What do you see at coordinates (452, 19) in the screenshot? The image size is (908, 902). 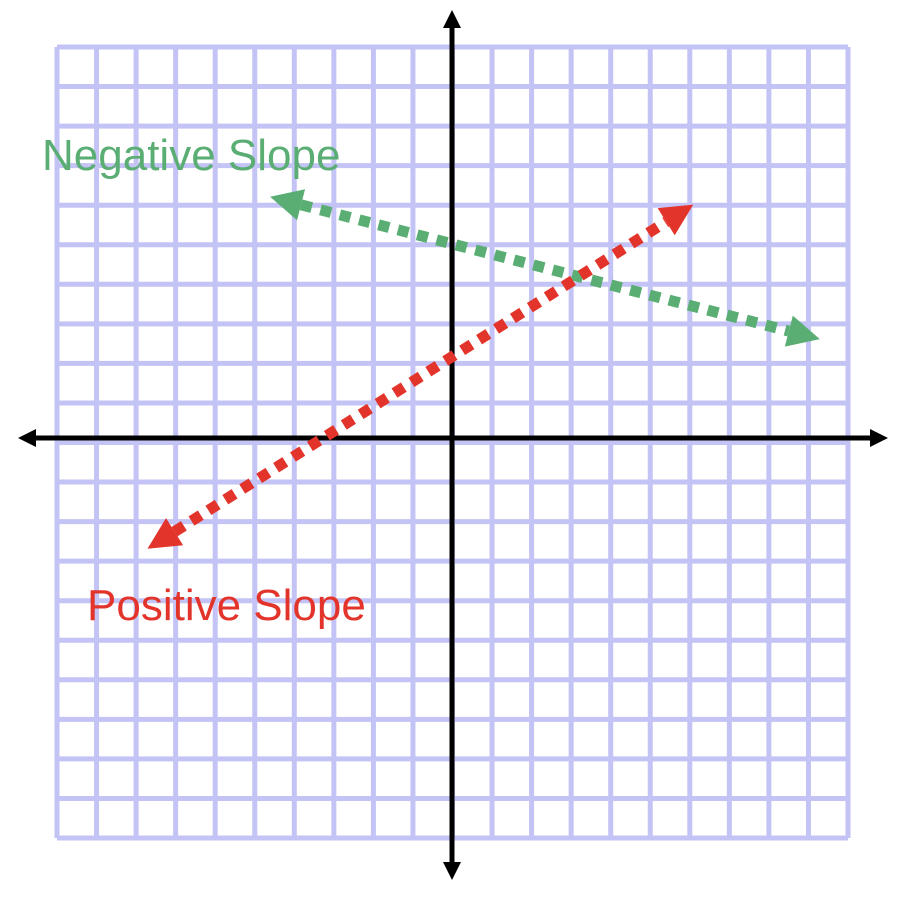 I see `y-axis-top-arrow` at bounding box center [452, 19].